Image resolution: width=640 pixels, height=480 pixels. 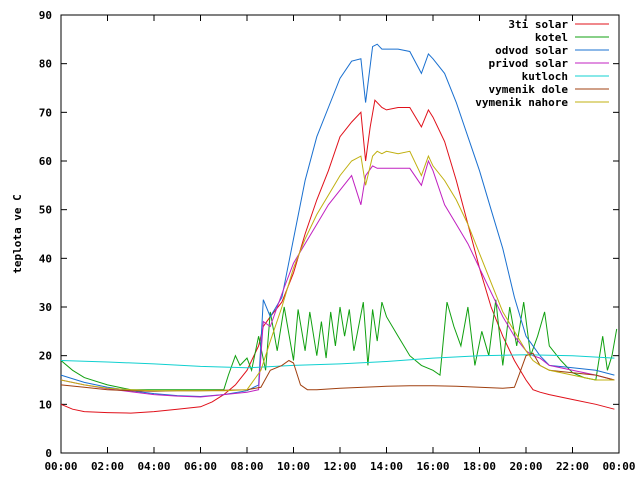 What do you see at coordinates (339, 466) in the screenshot?
I see `x-tick-label: 12:00` at bounding box center [339, 466].